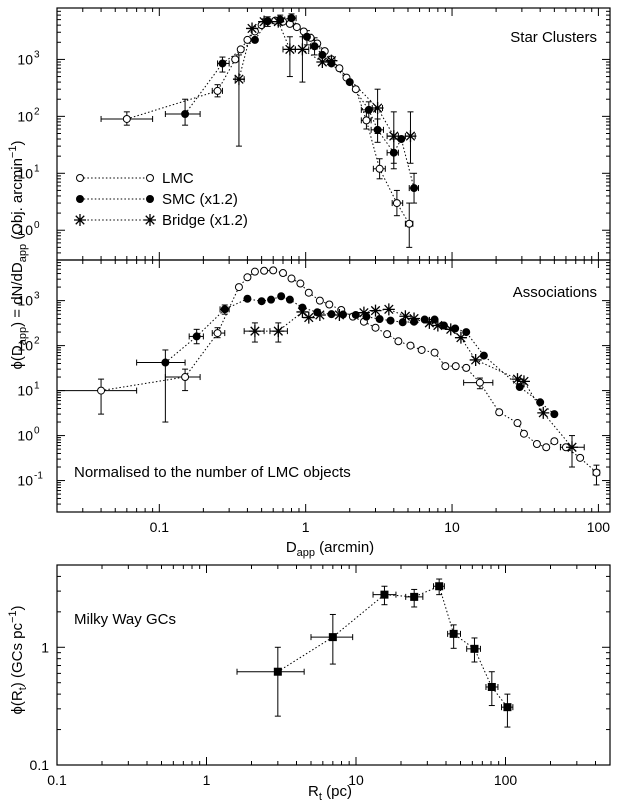  I want to click on y-tick-label-exponent: -1, so click(38, 476).